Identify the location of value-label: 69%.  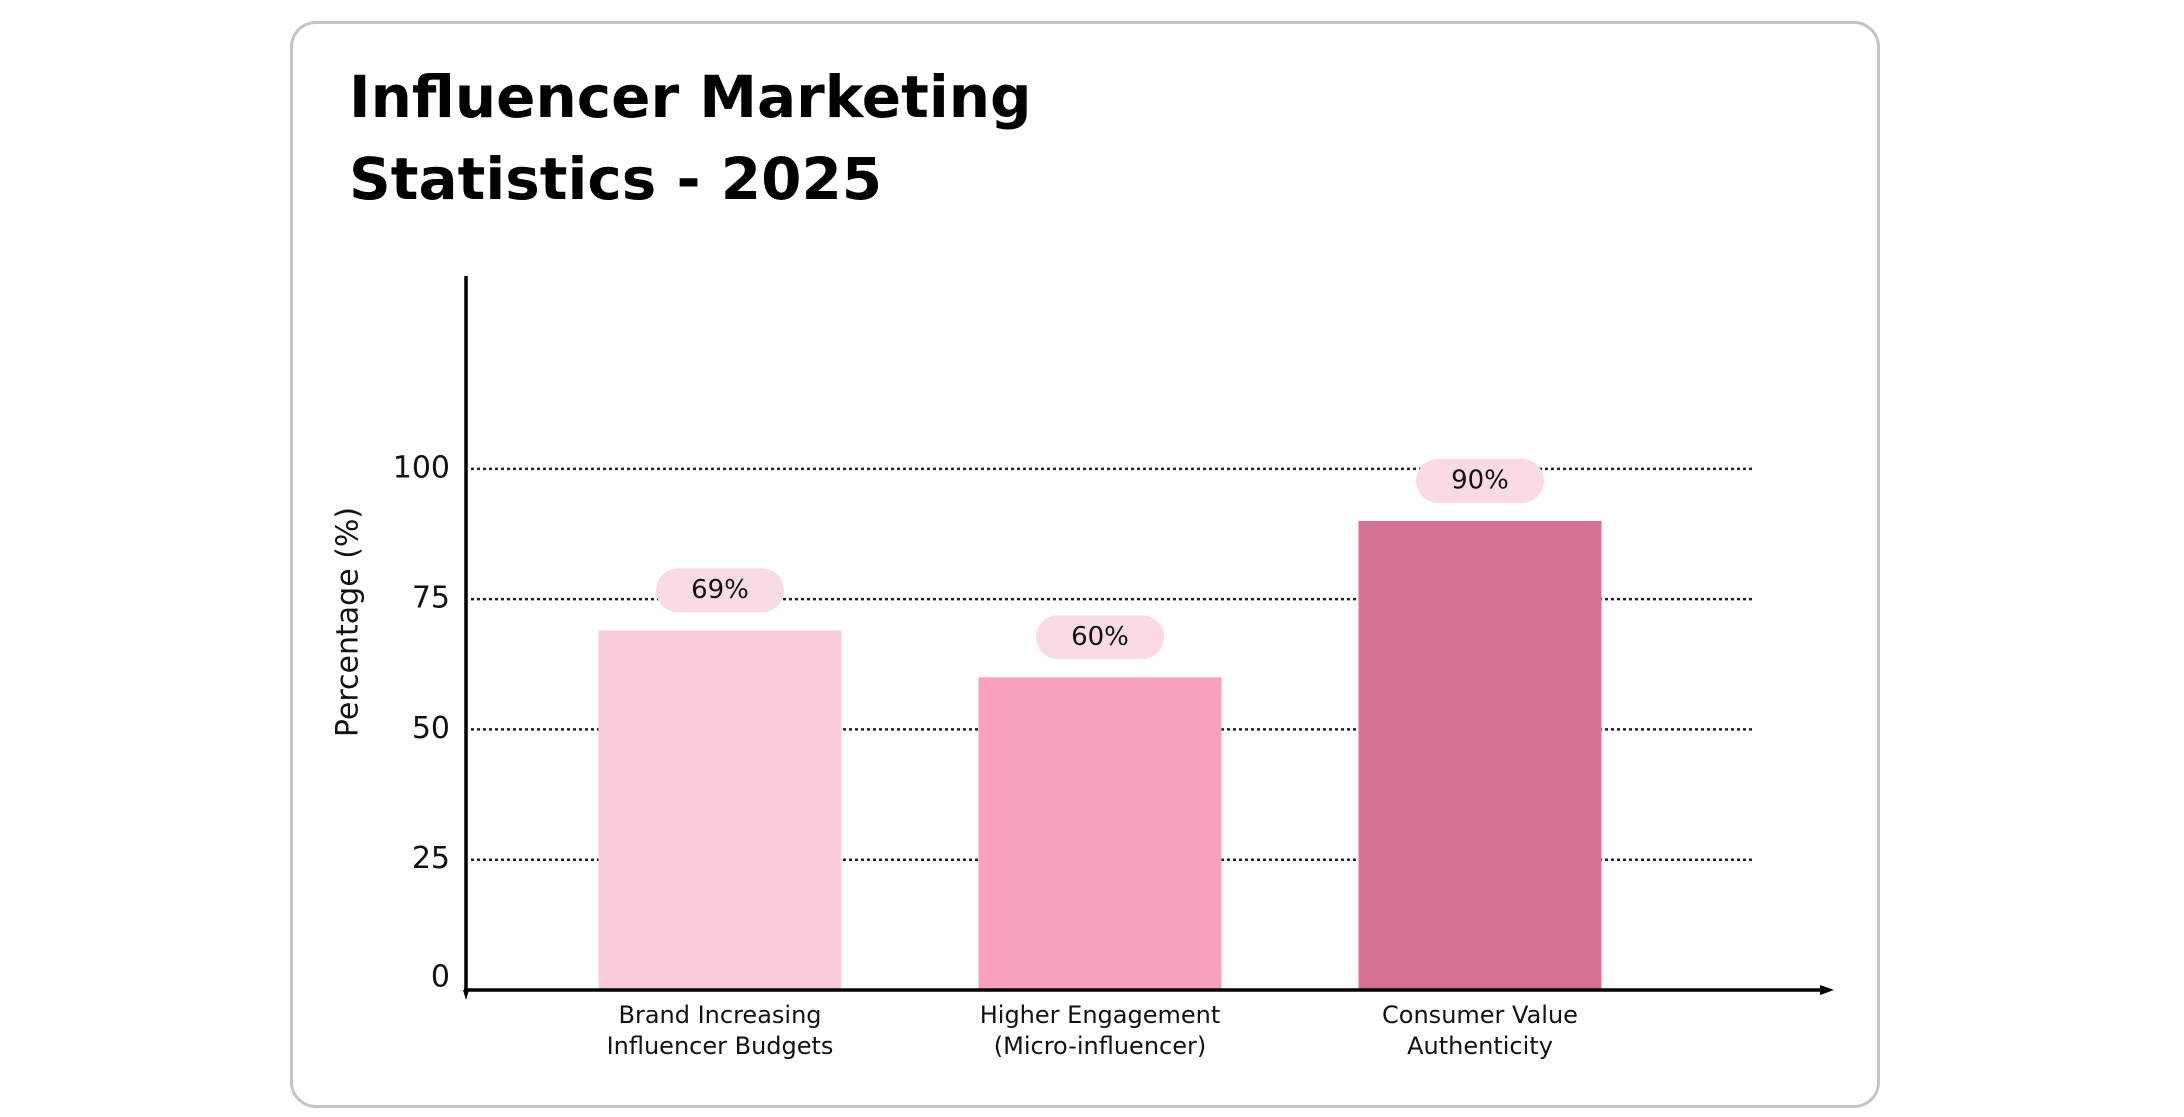
(720, 590).